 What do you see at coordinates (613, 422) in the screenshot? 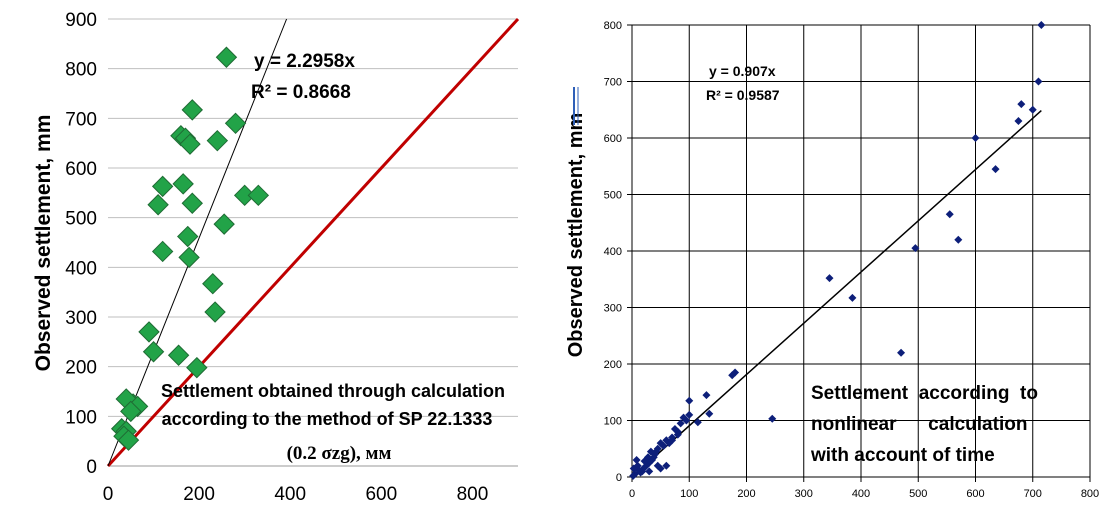
I see `right-y-tick-label: 100` at bounding box center [613, 422].